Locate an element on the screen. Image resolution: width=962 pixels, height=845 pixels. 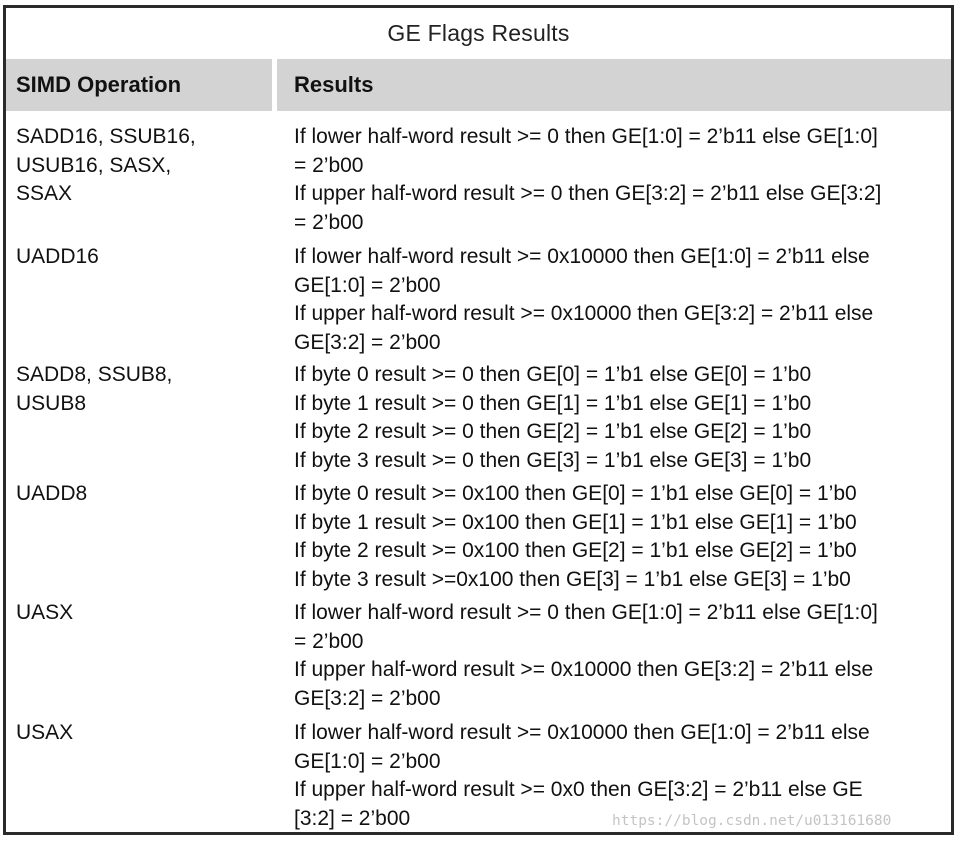
operation-text: SADD8, SSUB8, is located at coordinates (94, 374).